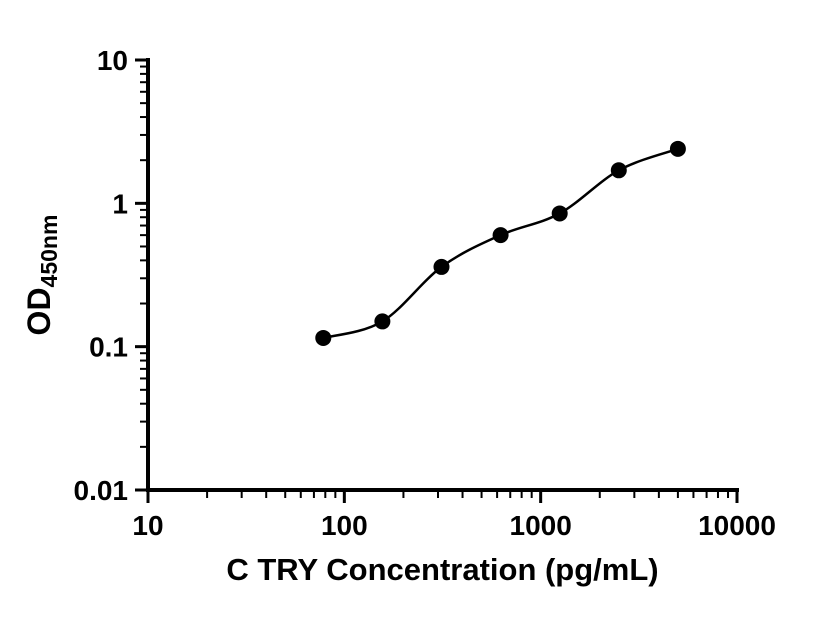  Describe the element at coordinates (147, 525) in the screenshot. I see `x-tick-label: 10` at that location.